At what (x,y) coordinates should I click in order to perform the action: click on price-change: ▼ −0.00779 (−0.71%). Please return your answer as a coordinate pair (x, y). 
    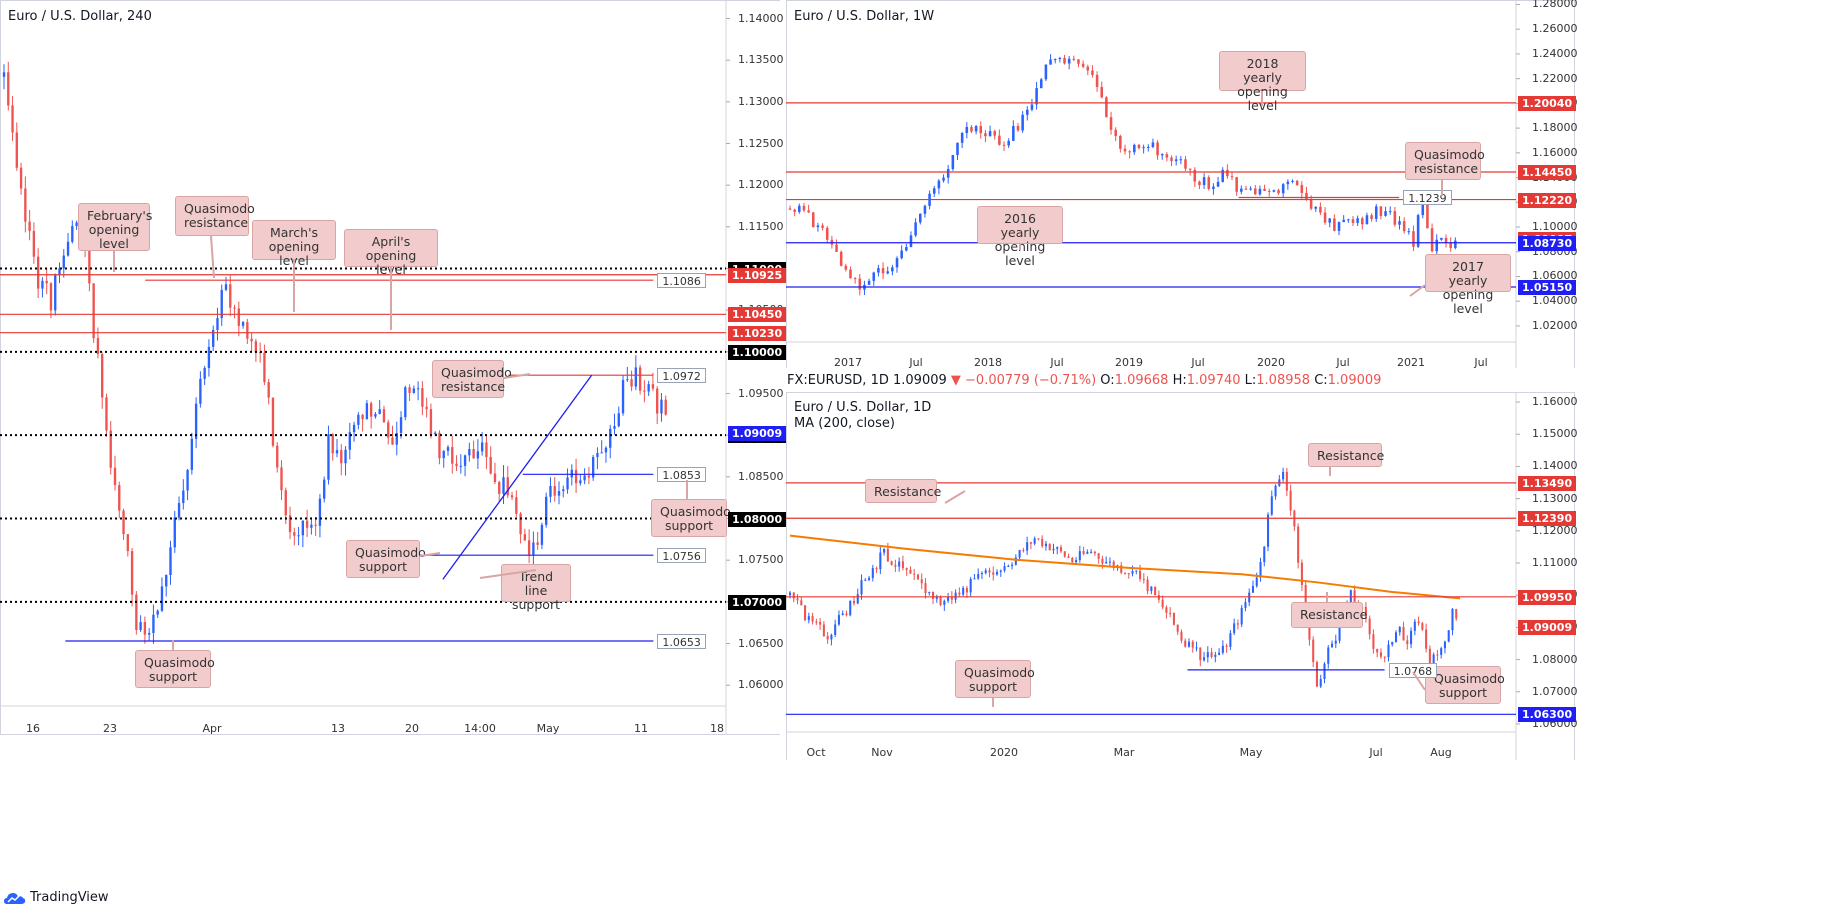
    Looking at the image, I should click on (1023, 380).